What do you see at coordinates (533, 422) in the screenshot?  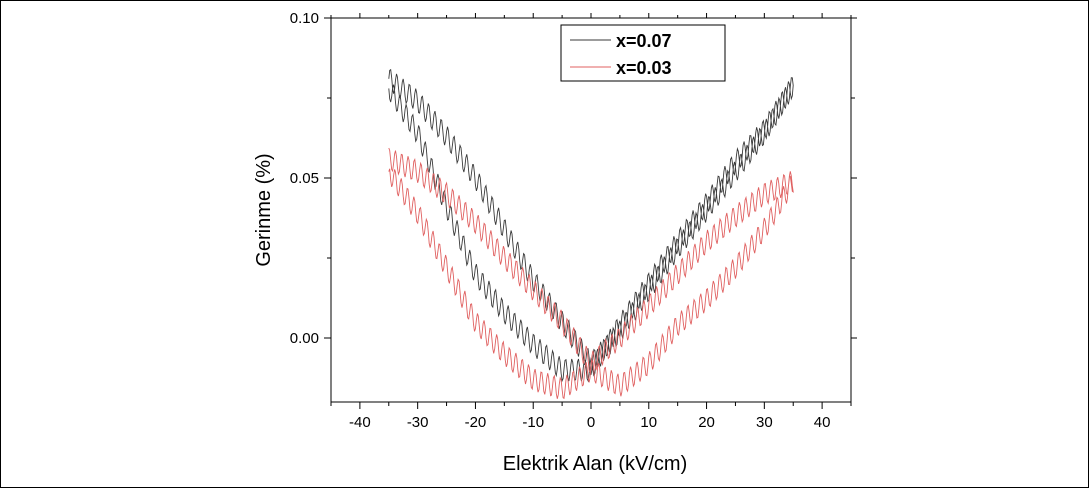 I see `x-tick-label: -10` at bounding box center [533, 422].